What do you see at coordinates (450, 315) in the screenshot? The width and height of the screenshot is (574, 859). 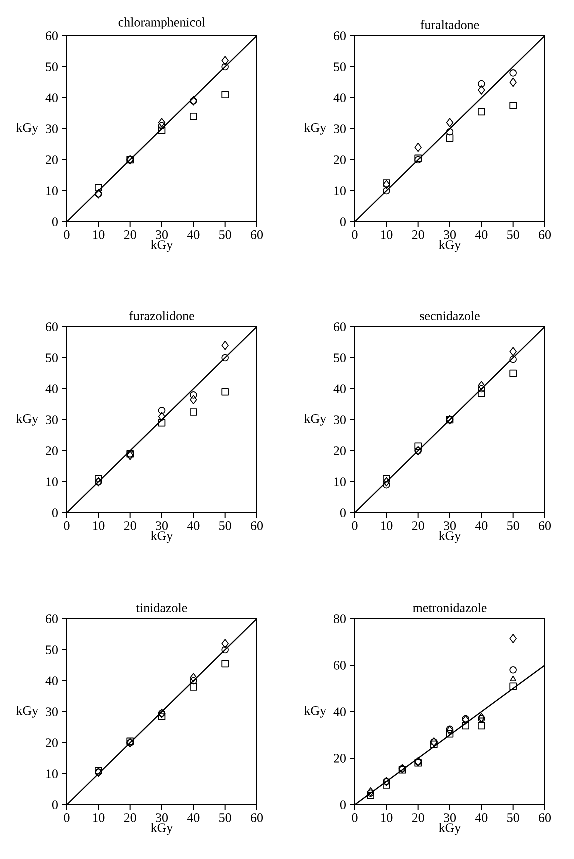 I see `chart-title: secnidazole` at bounding box center [450, 315].